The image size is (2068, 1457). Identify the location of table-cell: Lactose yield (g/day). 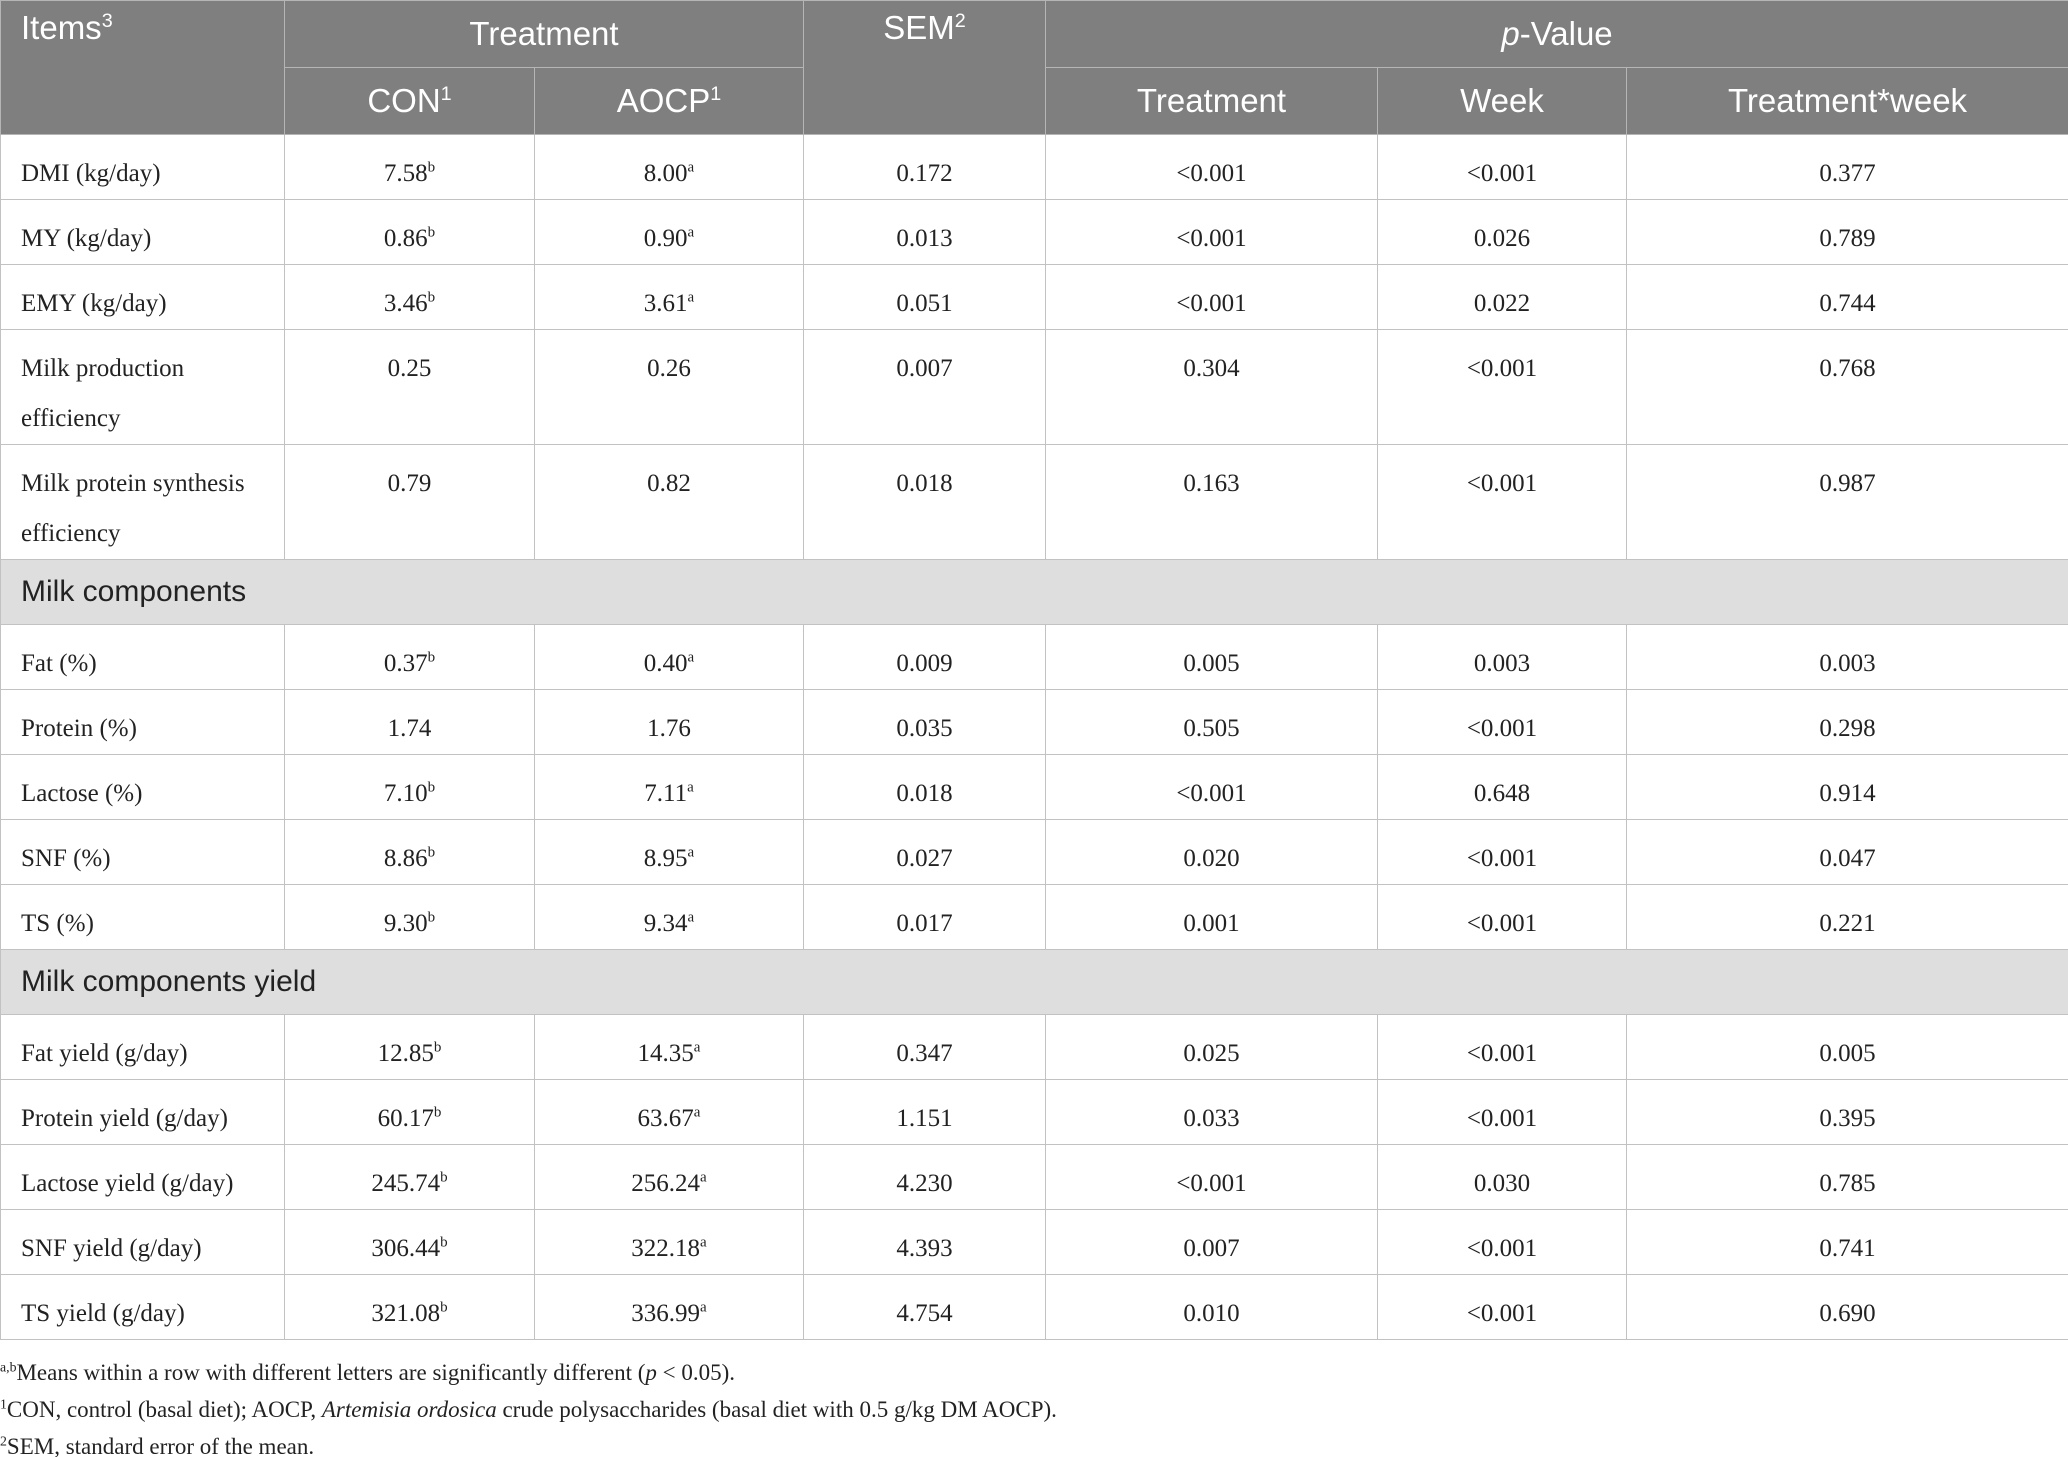
(142, 1177).